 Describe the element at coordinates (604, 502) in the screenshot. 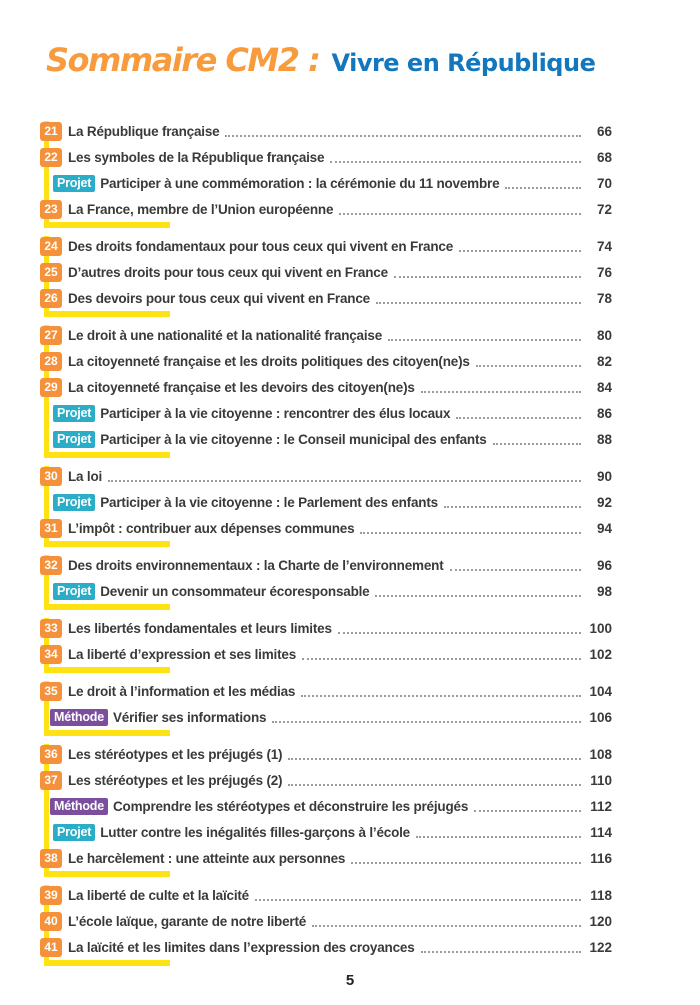

I see `toc-entry-page: 92` at that location.